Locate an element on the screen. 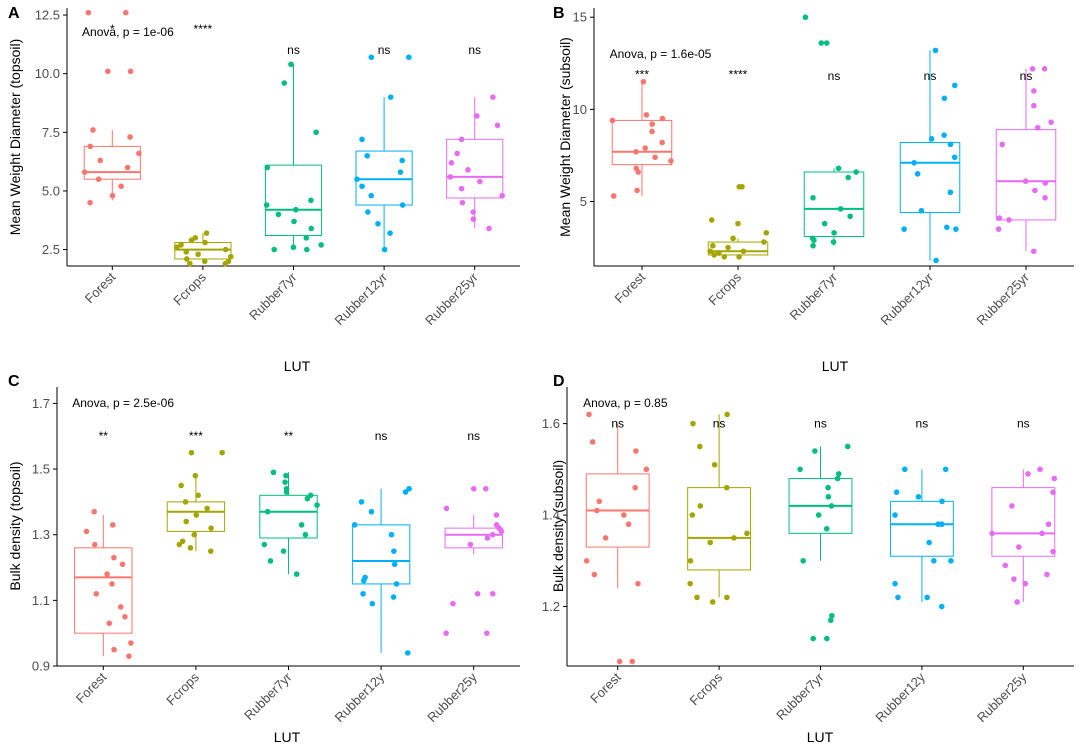 The image size is (1084, 752). x-tick-label: Forest is located at coordinates (91, 687).